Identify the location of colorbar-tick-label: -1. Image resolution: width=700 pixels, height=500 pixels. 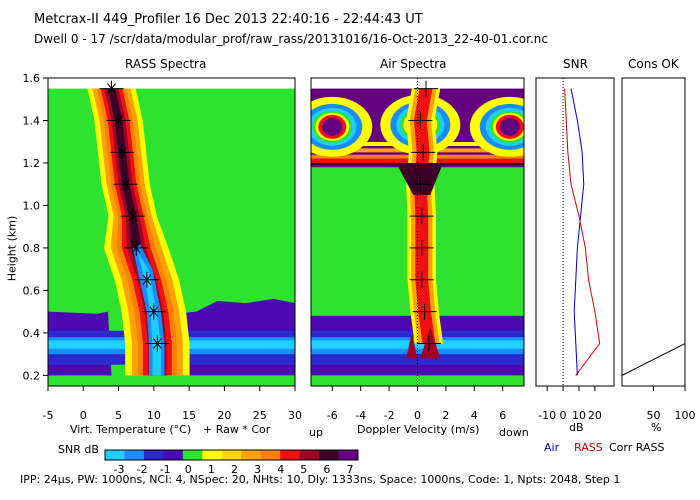
(165, 469).